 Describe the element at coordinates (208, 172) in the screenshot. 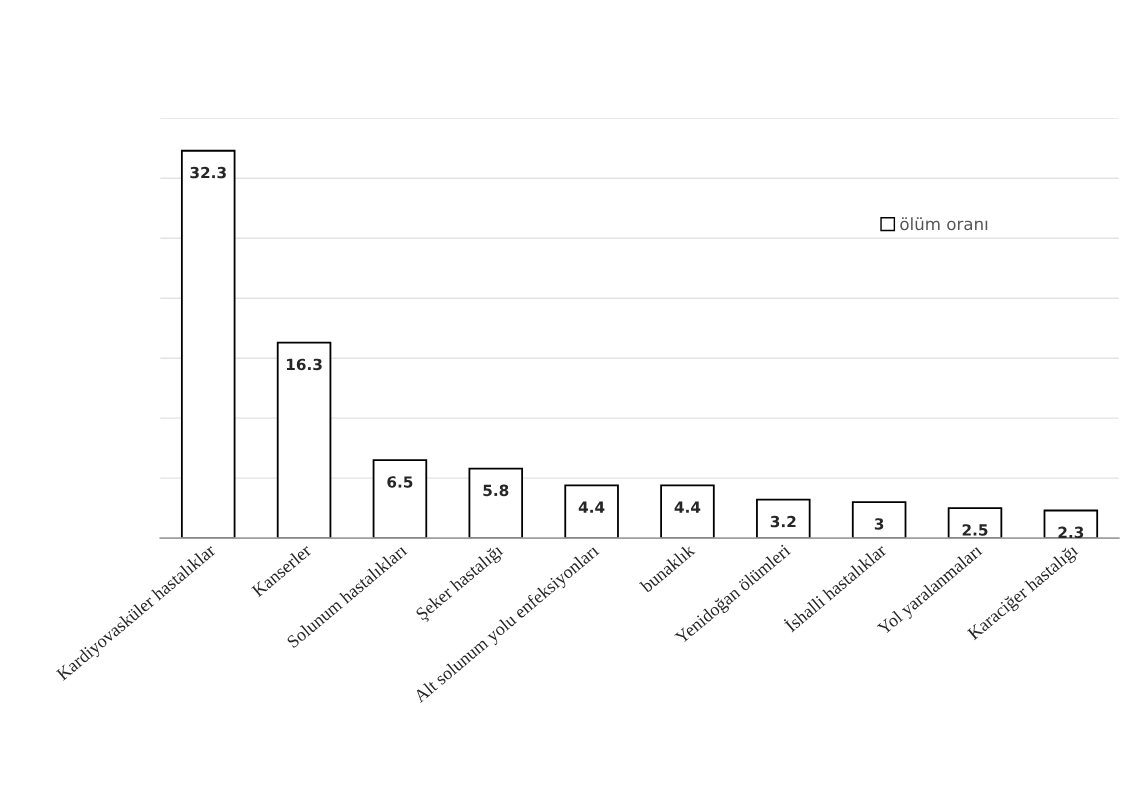

I see `data-label: 32.3` at that location.